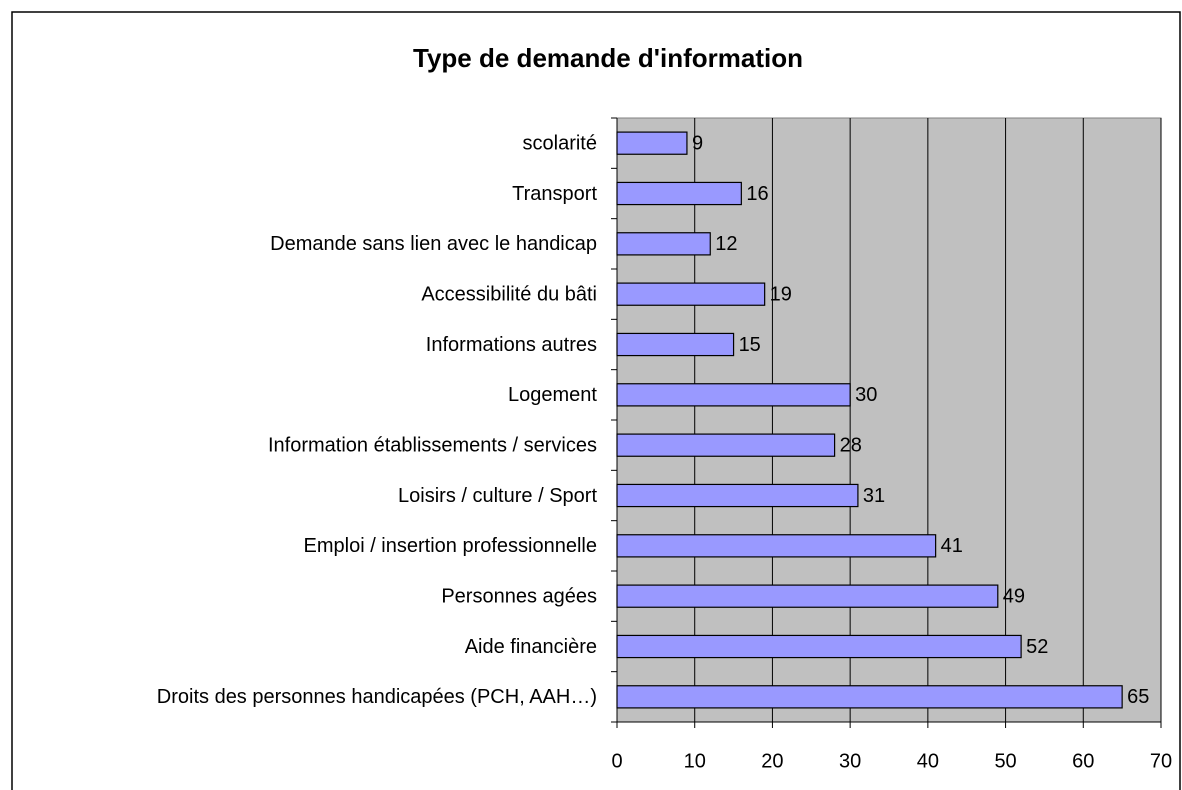 The height and width of the screenshot is (790, 1182). I want to click on x-tick-label: 0, so click(616, 761).